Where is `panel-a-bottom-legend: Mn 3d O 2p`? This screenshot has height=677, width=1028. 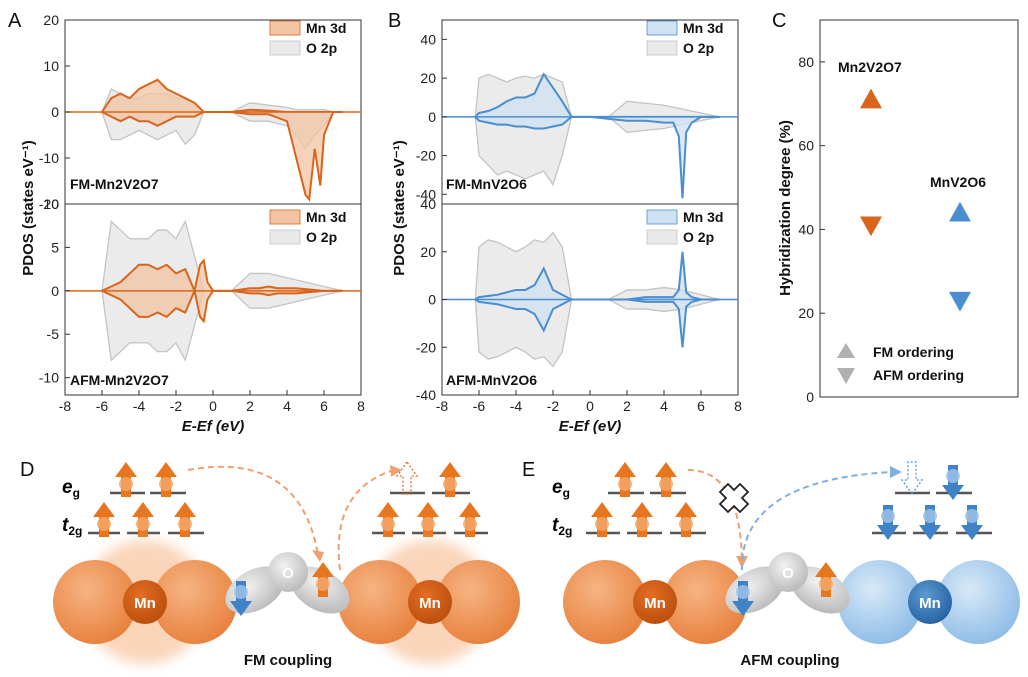 panel-a-bottom-legend: Mn 3d O 2p is located at coordinates (307, 227).